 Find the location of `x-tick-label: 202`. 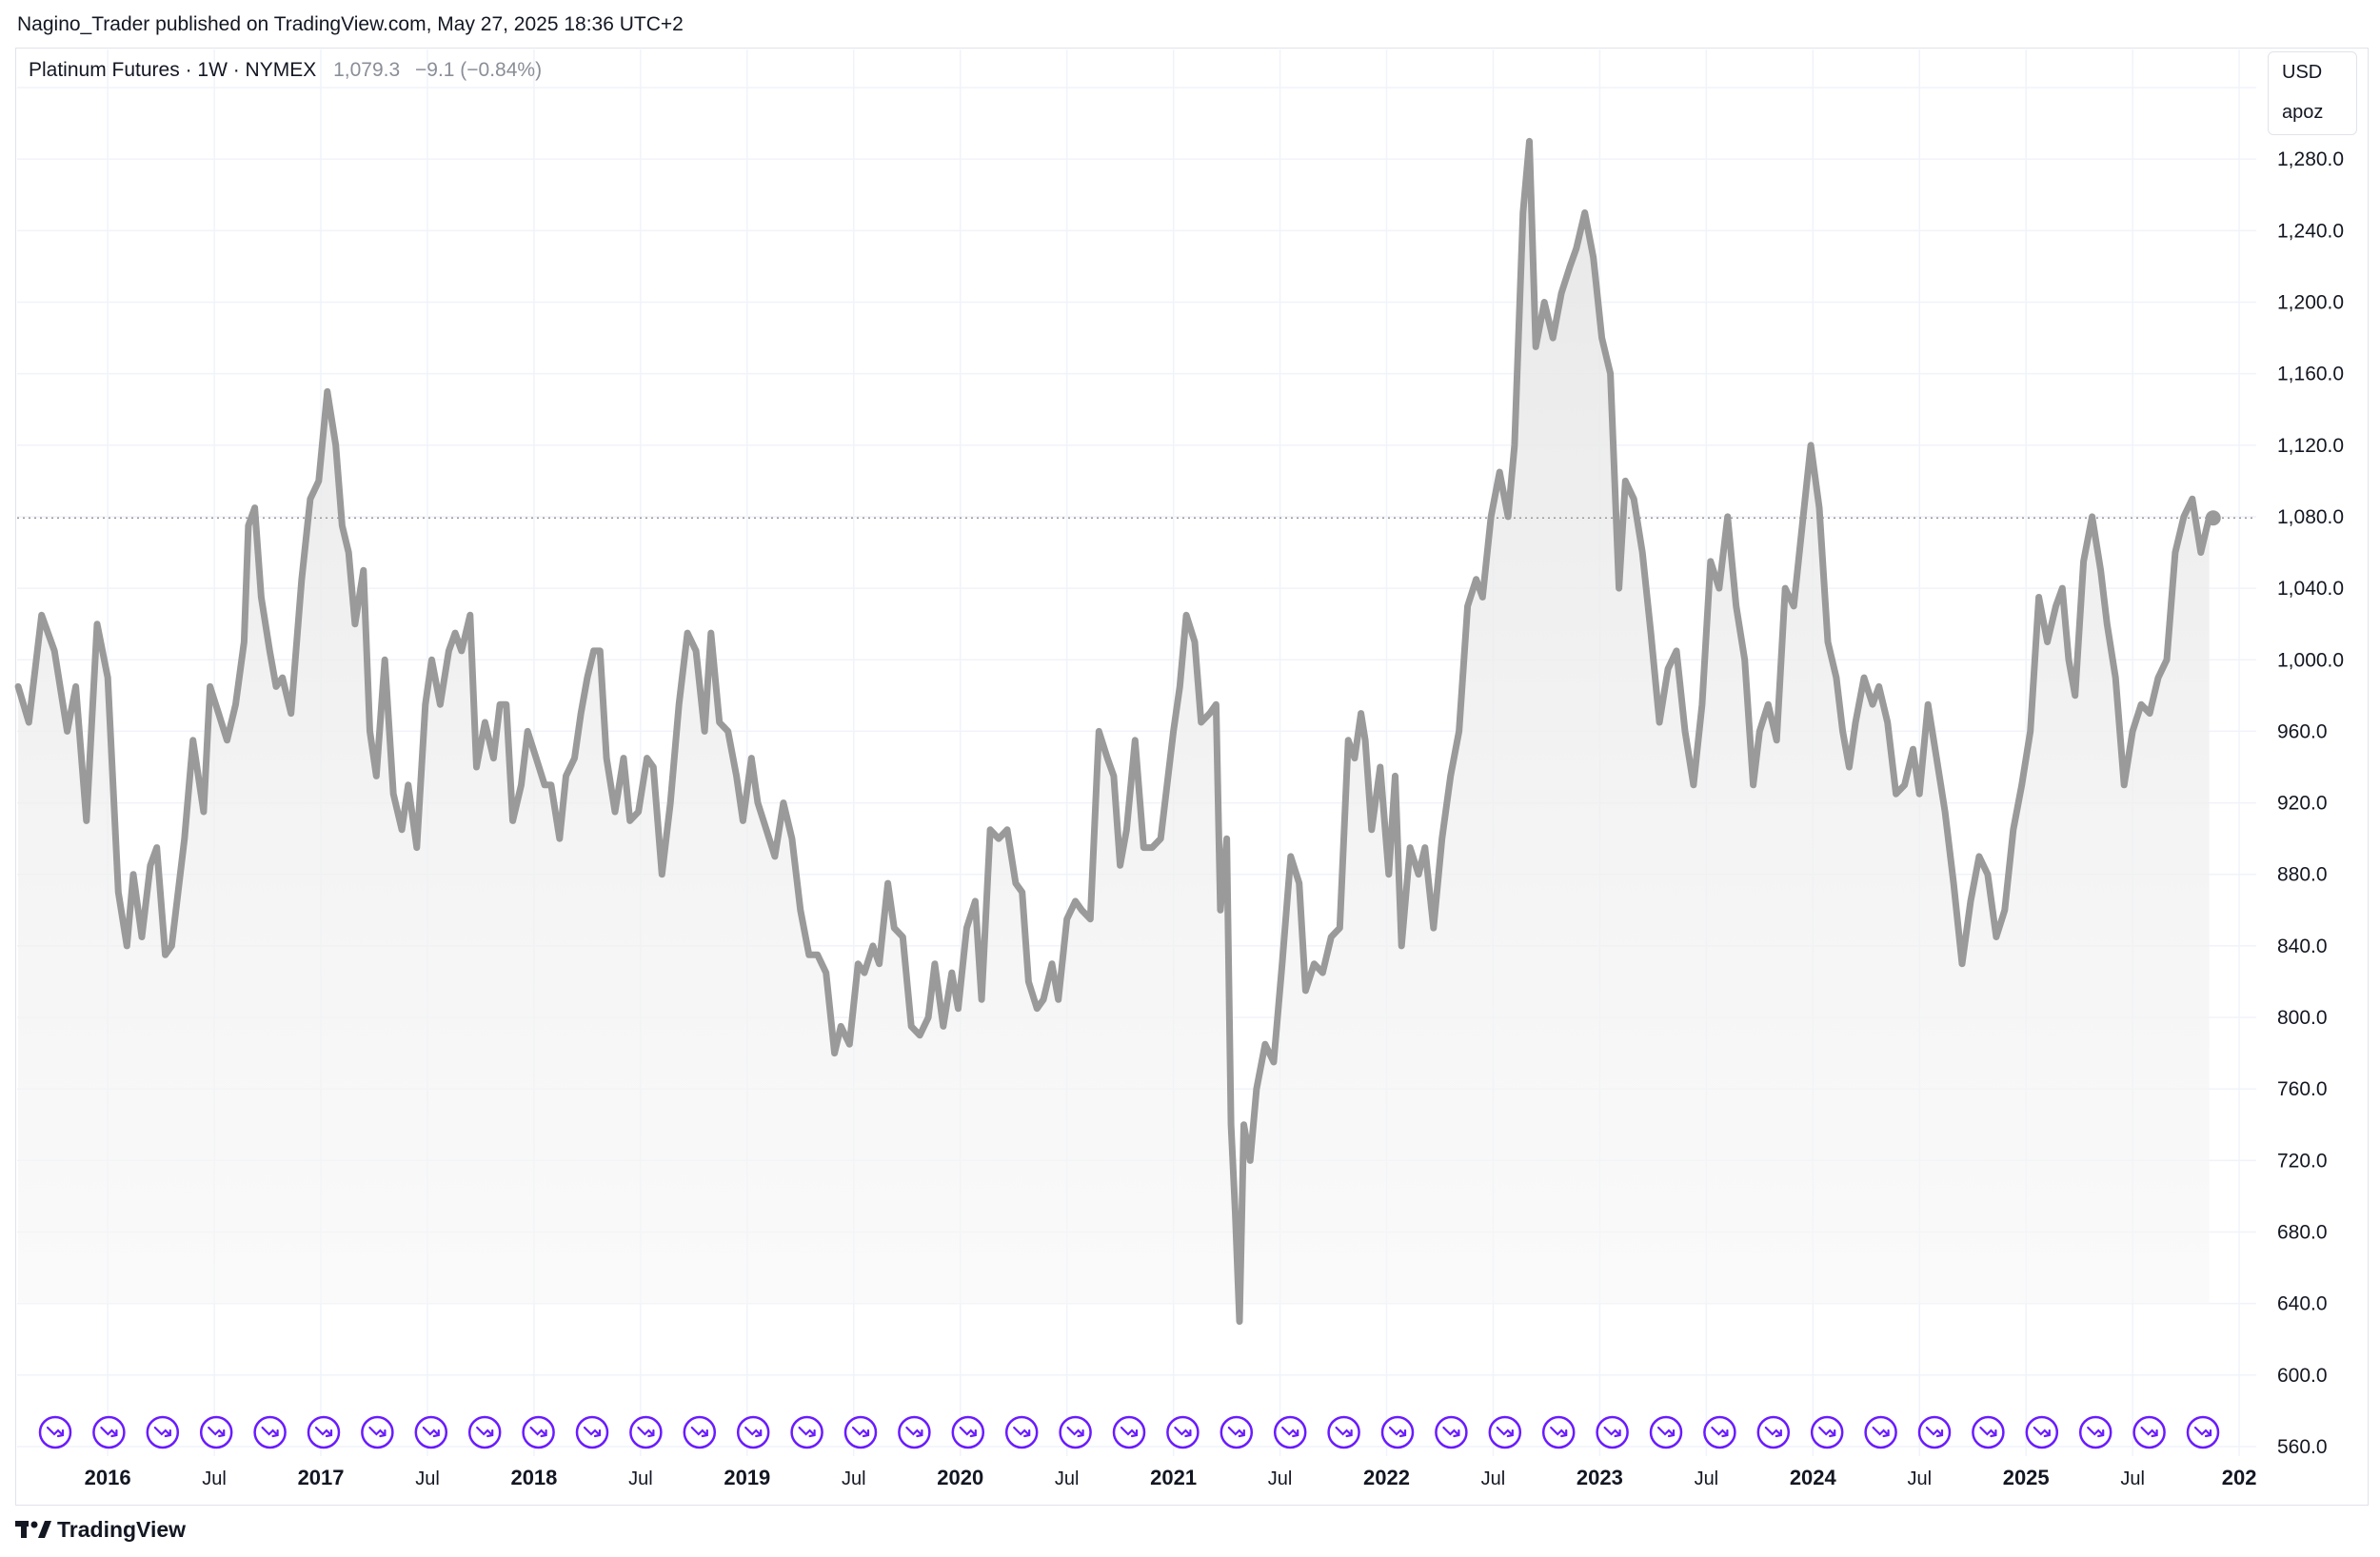

x-tick-label: 202 is located at coordinates (2239, 1477).